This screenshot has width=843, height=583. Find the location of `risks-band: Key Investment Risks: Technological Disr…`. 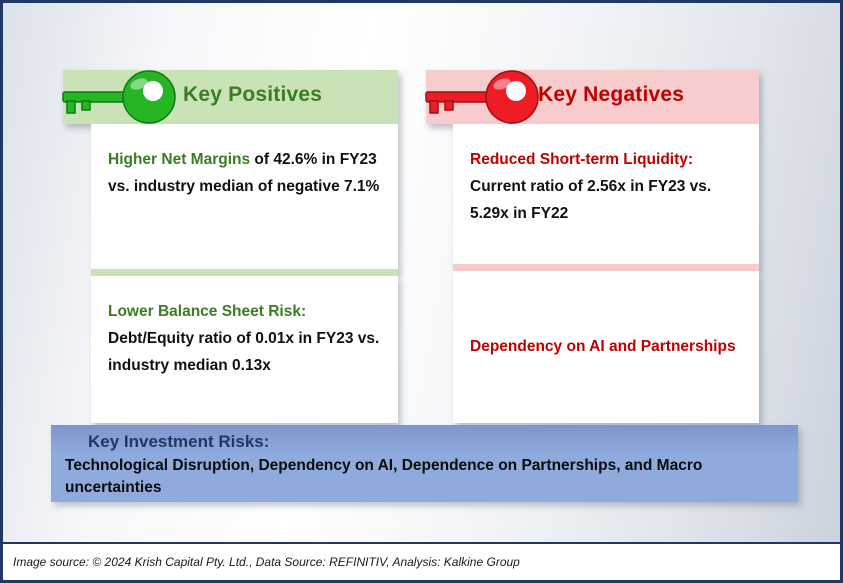

risks-band: Key Investment Risks: Technological Disr… is located at coordinates (424, 463).